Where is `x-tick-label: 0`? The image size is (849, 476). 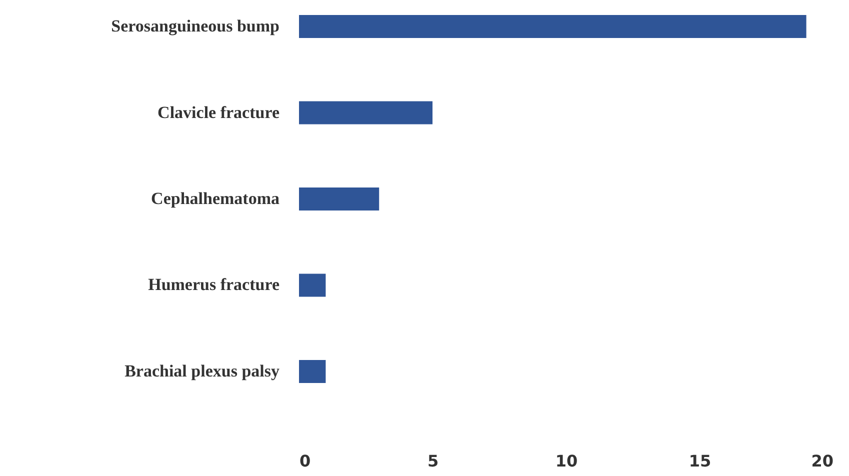
x-tick-label: 0 is located at coordinates (305, 461).